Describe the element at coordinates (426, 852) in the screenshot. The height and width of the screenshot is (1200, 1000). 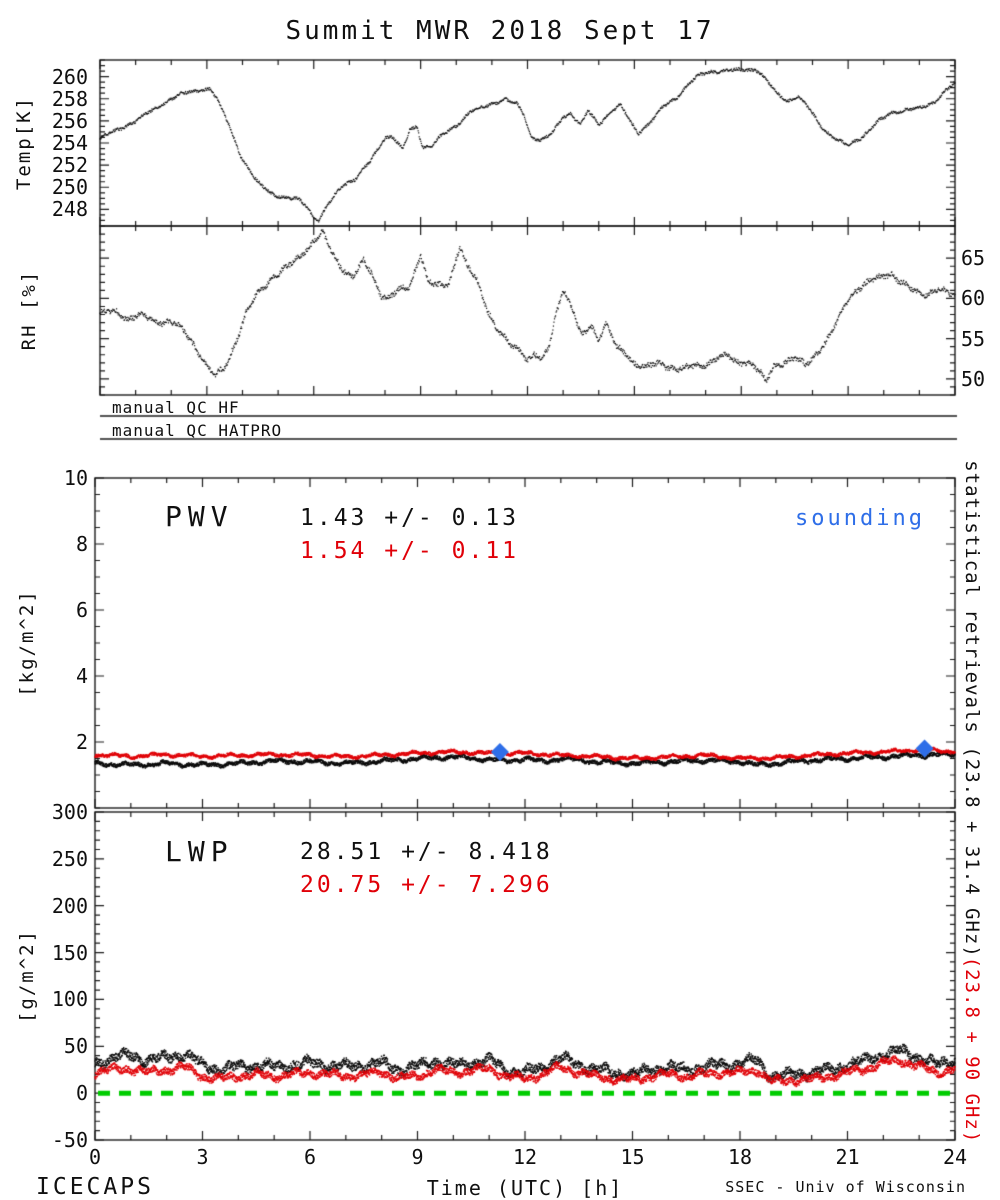
I see `lwp-stat-black: 28.51 +/- 8.418` at that location.